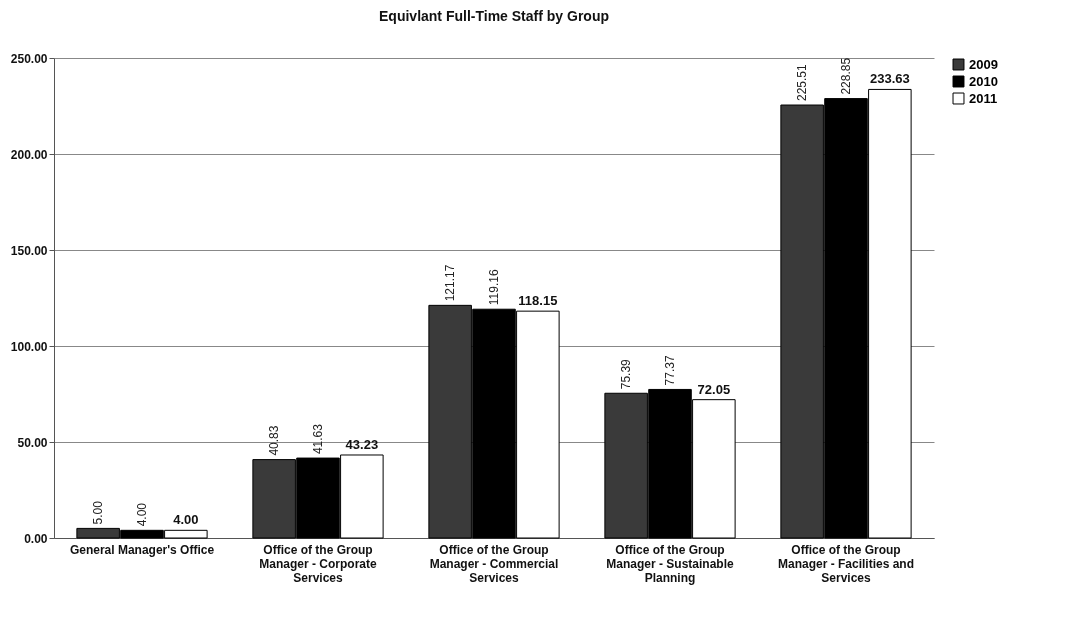 The width and height of the screenshot is (1068, 634). I want to click on data-label: 77.37, so click(670, 370).